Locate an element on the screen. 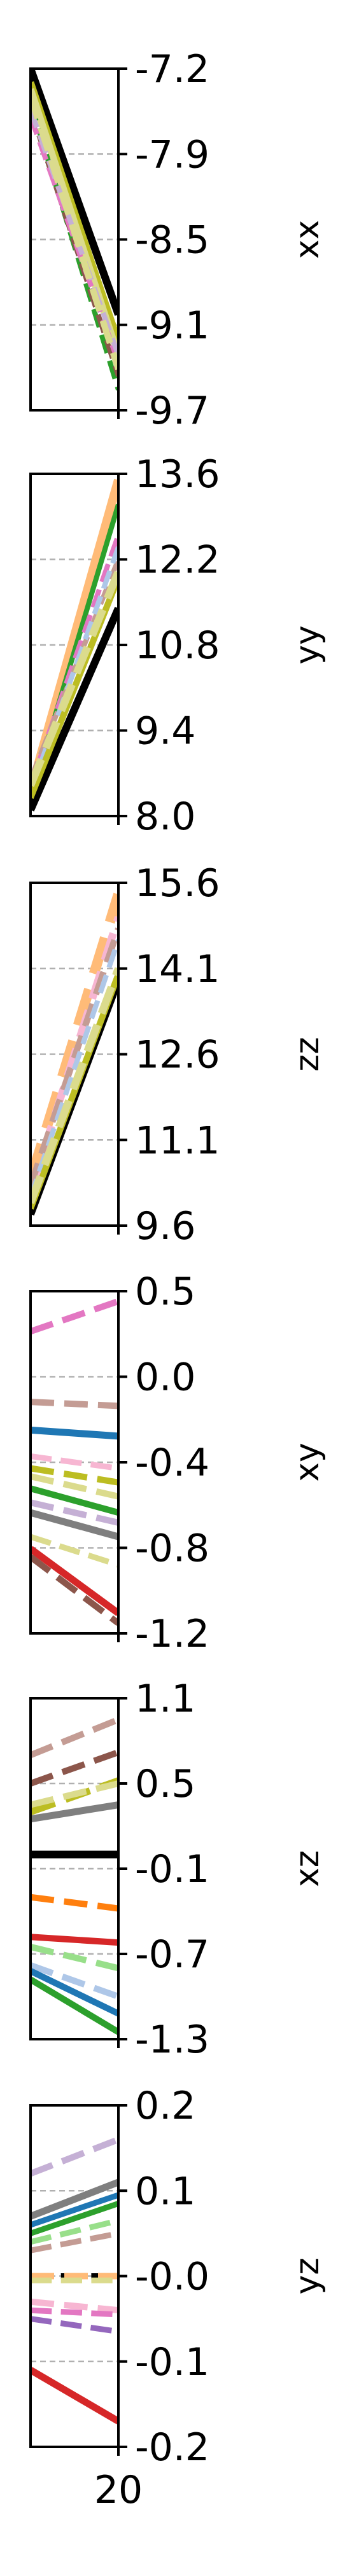 Image resolution: width=359 pixels, height=2576 pixels. panel-xz: 1.1 0.5 -0.1 -0.7 -1.3 xz is located at coordinates (178, 1869).